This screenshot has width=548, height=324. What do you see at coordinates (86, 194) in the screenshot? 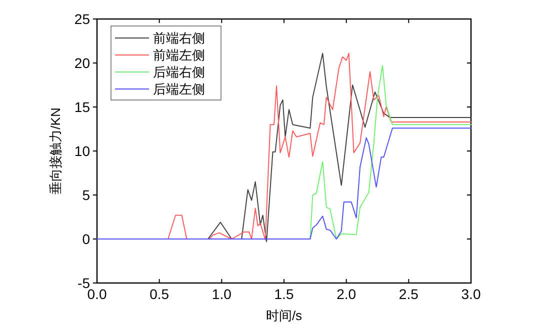
I see `y-tick-label: 5` at bounding box center [86, 194].